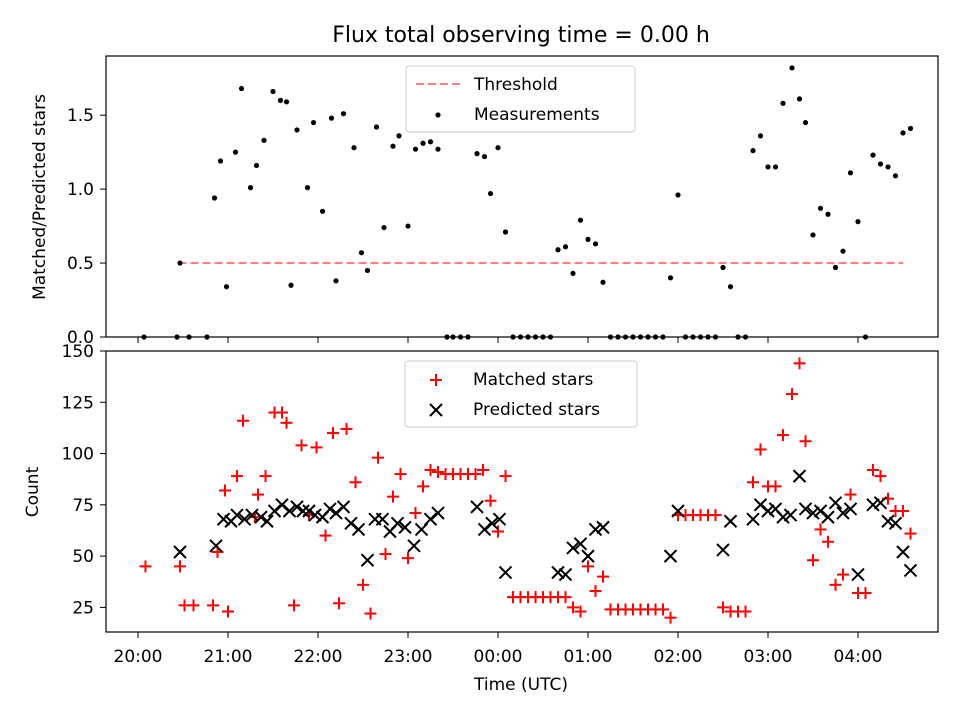 Image resolution: width=960 pixels, height=720 pixels. What do you see at coordinates (436, 410) in the screenshot?
I see `bottom-legend-predicted-swatch` at bounding box center [436, 410].